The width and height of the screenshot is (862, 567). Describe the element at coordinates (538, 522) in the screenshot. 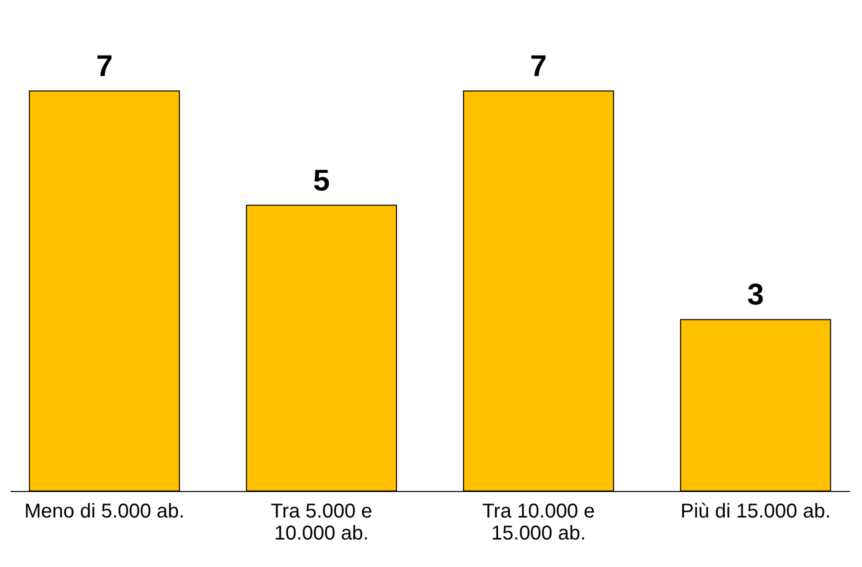

I see `x-tick-label: Tra 10.000 e 15.000 ab.` at that location.